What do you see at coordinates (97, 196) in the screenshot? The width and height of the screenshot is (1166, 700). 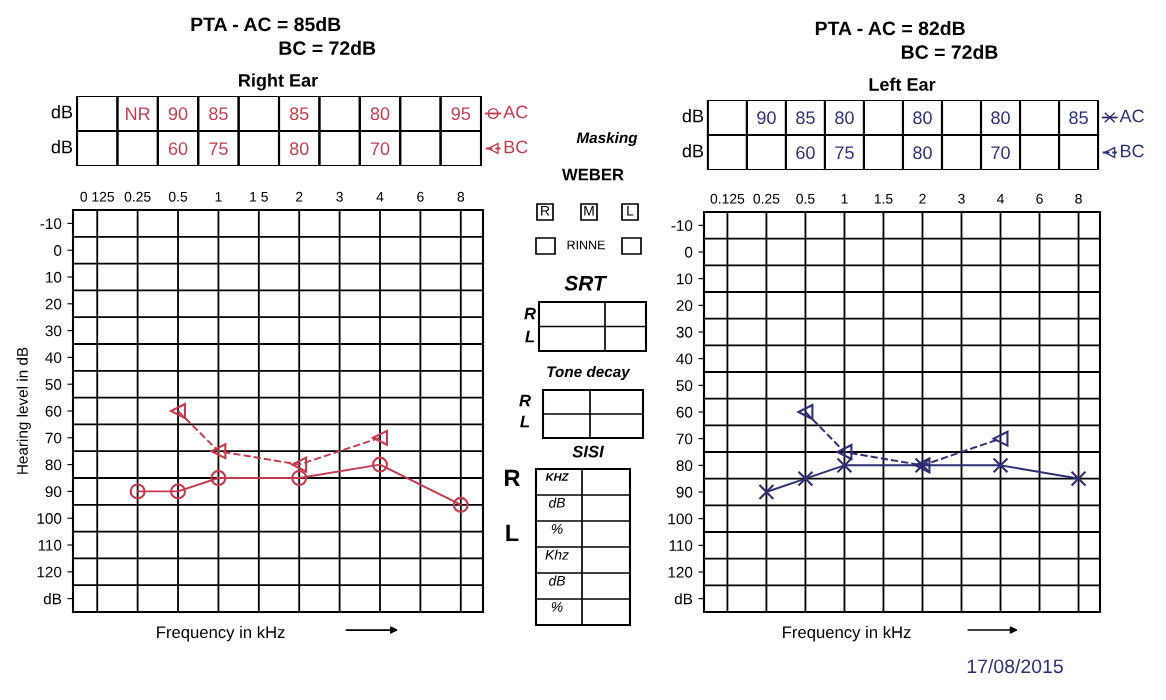 I see `x-tick-label: 0 125` at bounding box center [97, 196].